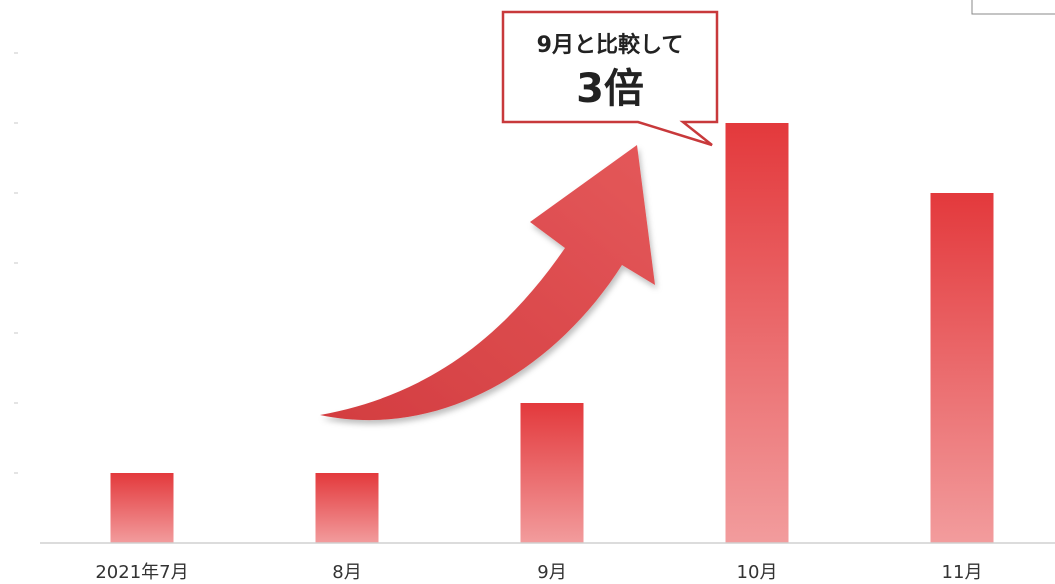 This screenshot has width=1055, height=584. Describe the element at coordinates (962, 572) in the screenshot. I see `x-tick-label-4: 11月` at that location.